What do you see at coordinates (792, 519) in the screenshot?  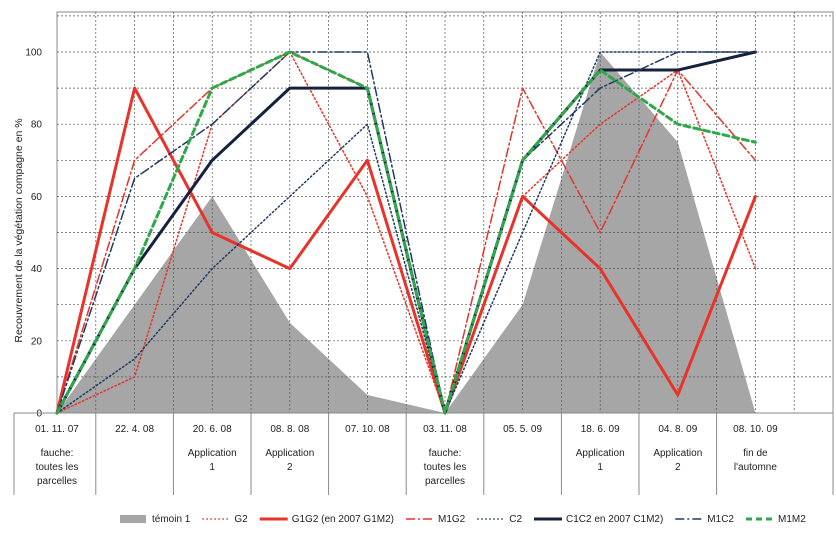 I see `legend-label: M1M2` at bounding box center [792, 519].